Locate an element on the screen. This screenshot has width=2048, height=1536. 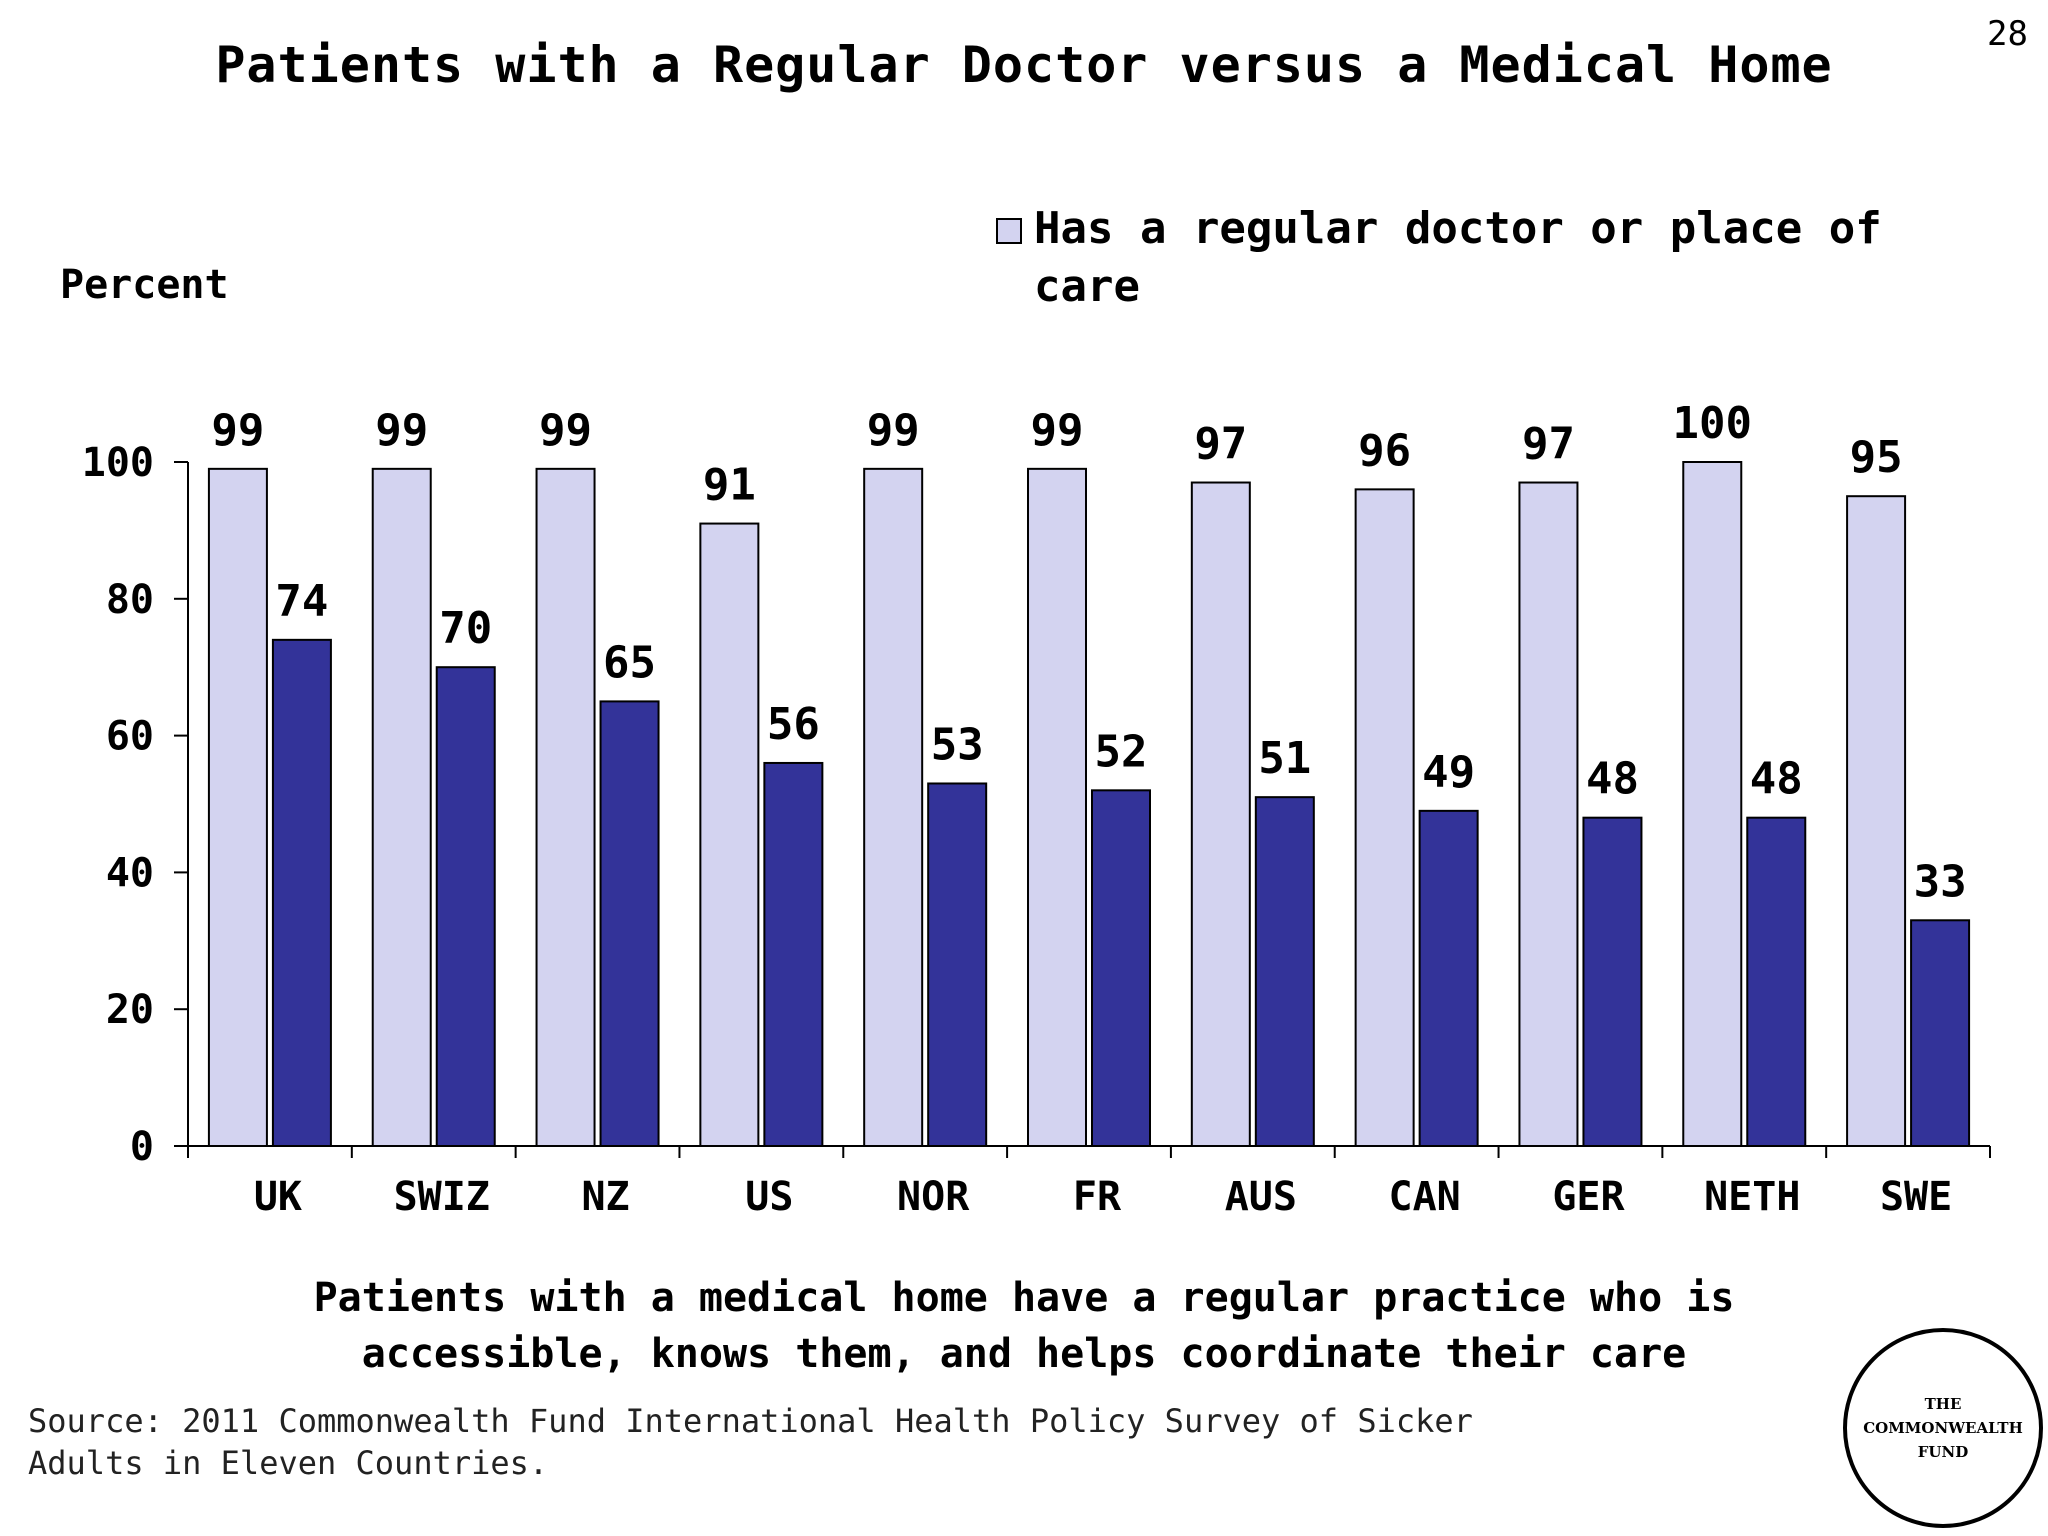
commonwealth-fund-logo: THE COMMONWEALTH FUND is located at coordinates (1943, 1428).